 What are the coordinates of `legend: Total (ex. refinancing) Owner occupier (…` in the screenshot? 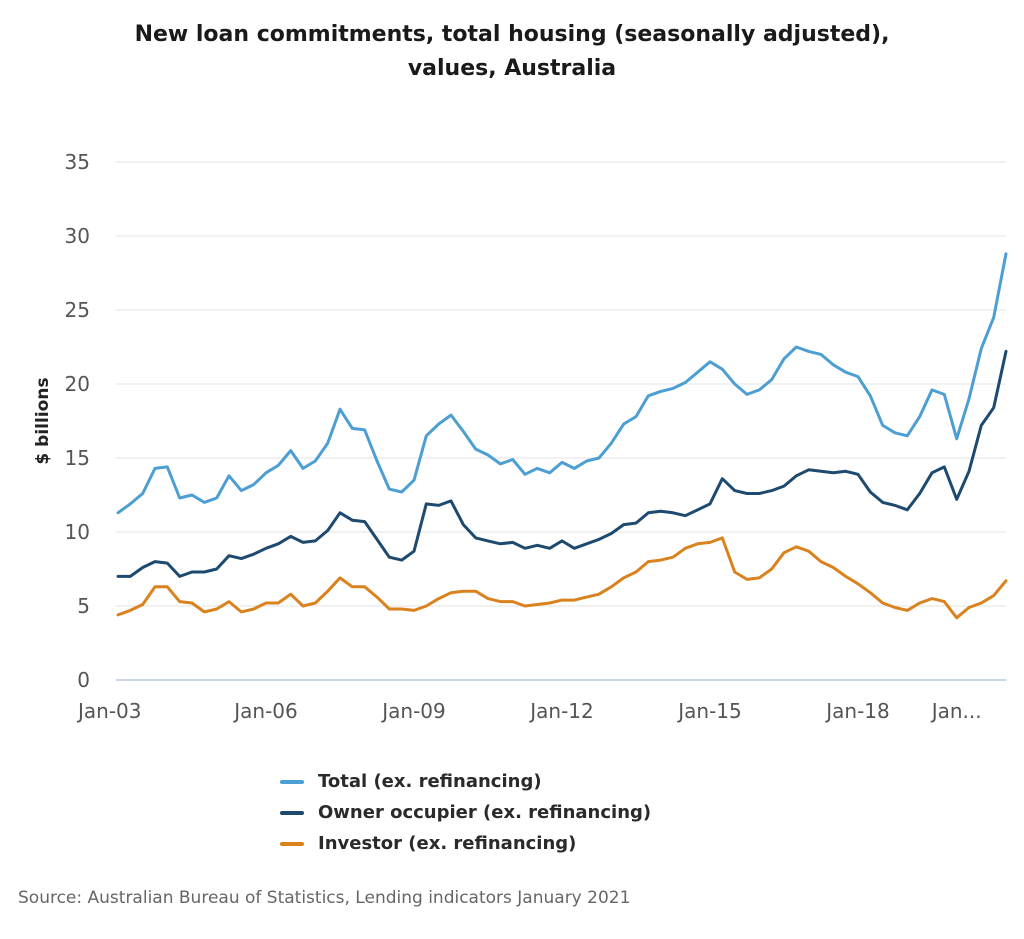 It's located at (465, 812).